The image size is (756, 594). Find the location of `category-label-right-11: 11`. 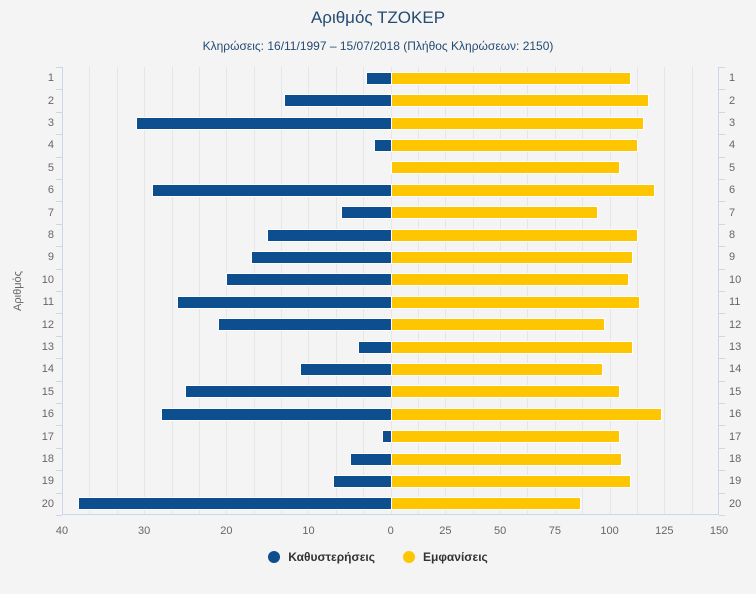

category-label-right-11: 11 is located at coordinates (735, 302).